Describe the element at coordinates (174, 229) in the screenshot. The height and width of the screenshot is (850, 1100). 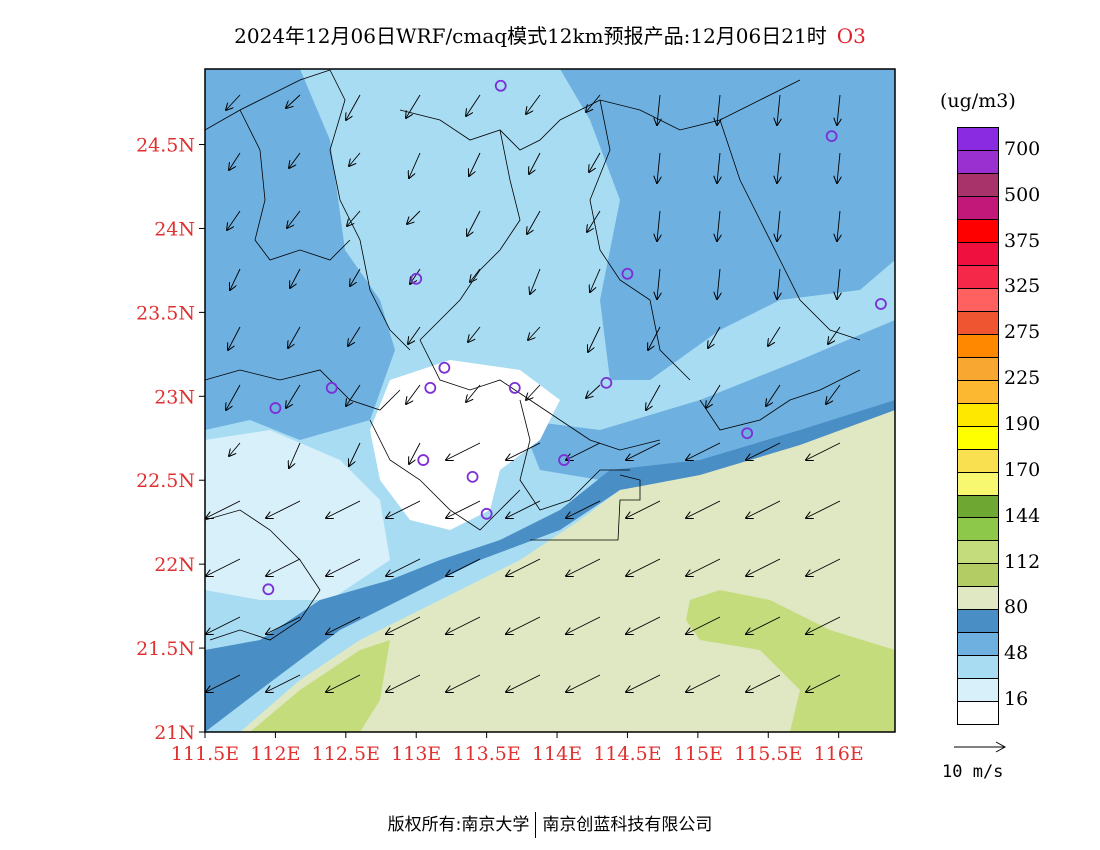
I see `lat-tick-label: 24N` at that location.